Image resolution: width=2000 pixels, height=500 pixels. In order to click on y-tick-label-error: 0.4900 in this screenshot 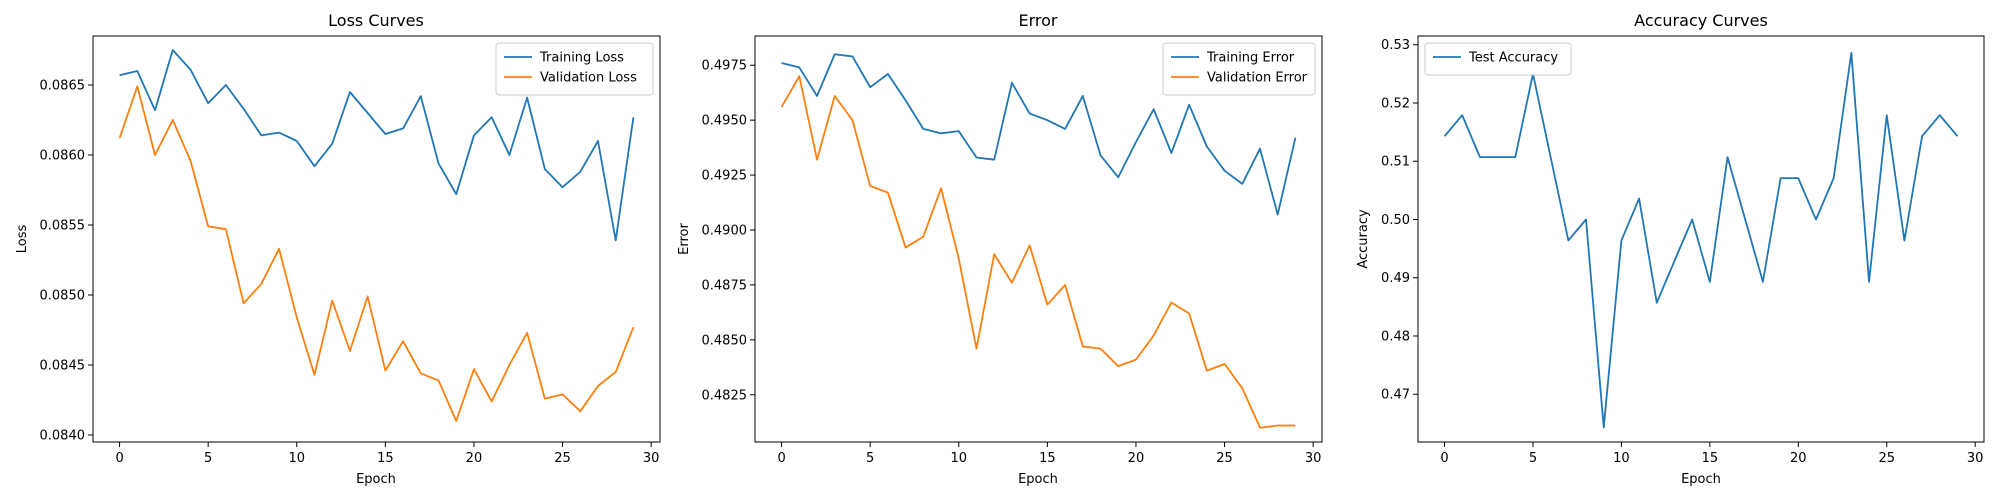, I will do `click(725, 230)`.